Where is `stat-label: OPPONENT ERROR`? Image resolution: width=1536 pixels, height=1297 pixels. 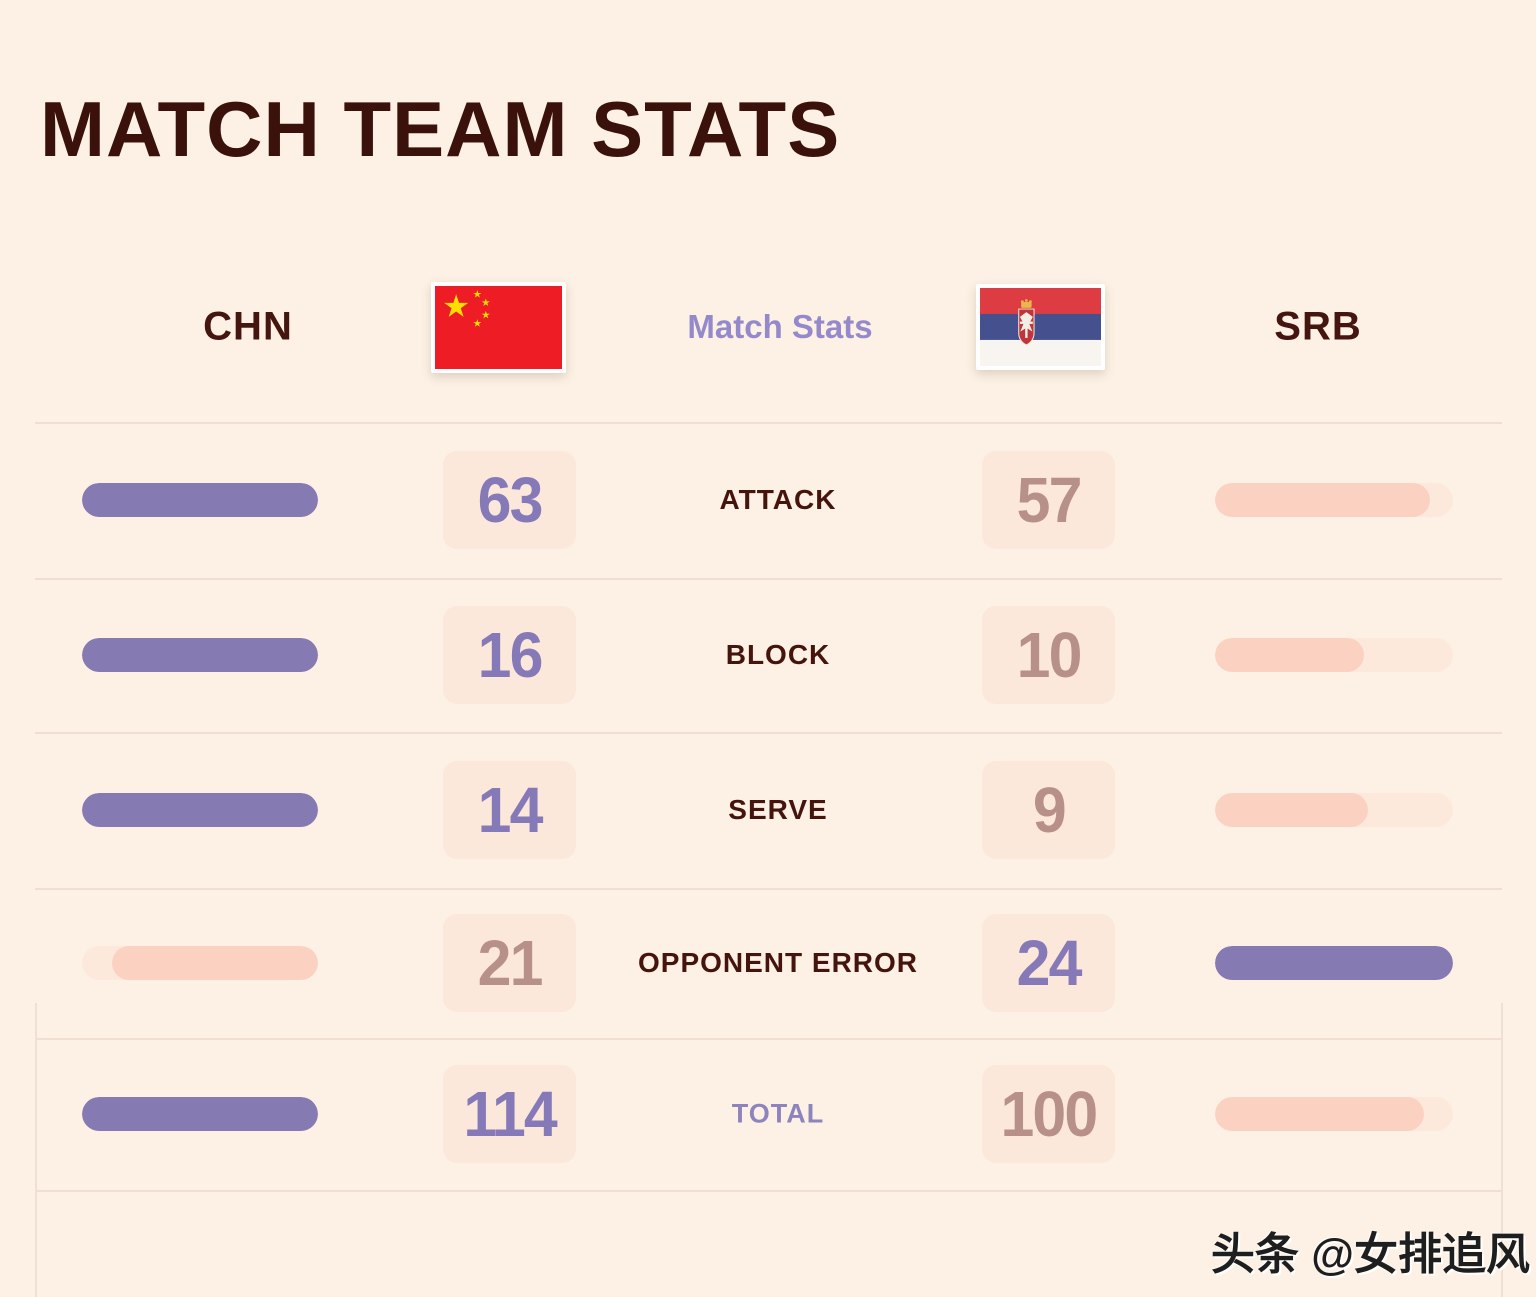
stat-label: OPPONENT ERROR is located at coordinates (778, 962).